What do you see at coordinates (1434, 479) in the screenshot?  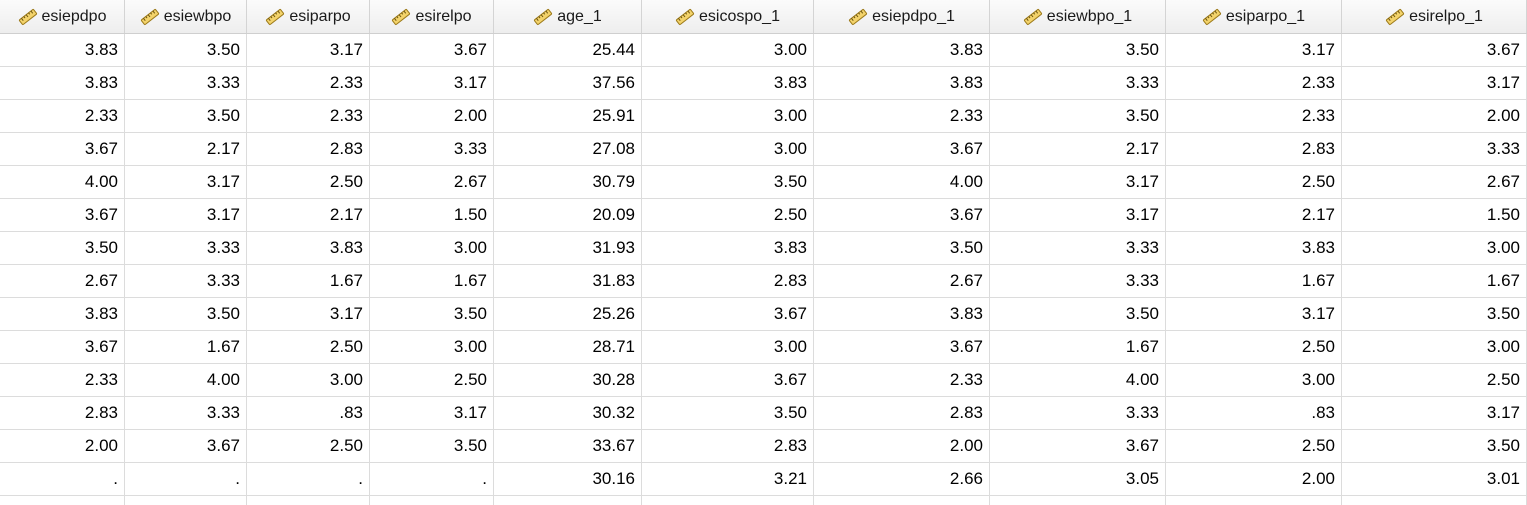 I see `table-cell: 3.01` at bounding box center [1434, 479].